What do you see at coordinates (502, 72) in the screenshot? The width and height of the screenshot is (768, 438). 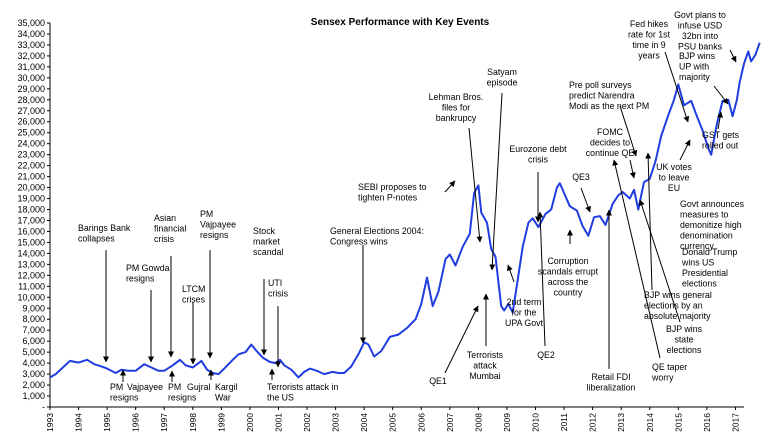 I see `event-annotation-text: Satyam` at bounding box center [502, 72].